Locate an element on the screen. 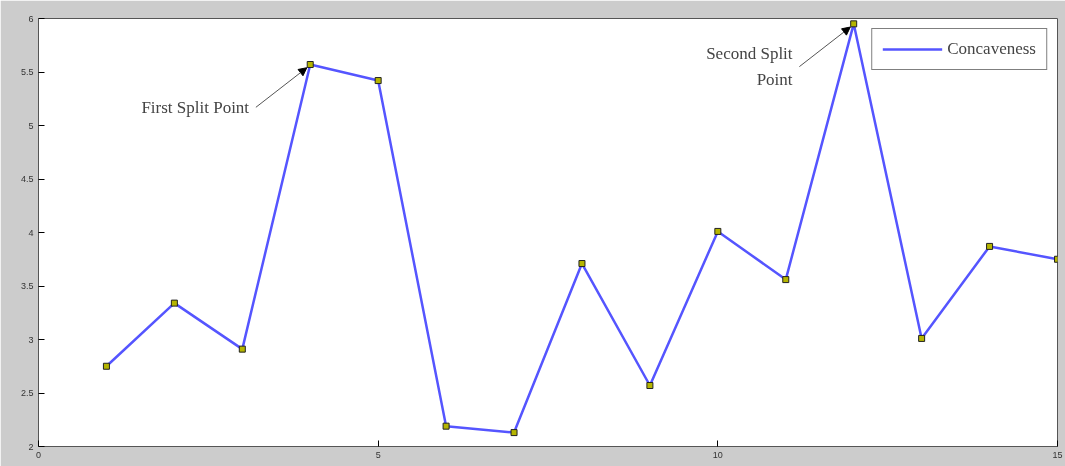 The image size is (1065, 466). x-tick-label: 10 is located at coordinates (717, 454).